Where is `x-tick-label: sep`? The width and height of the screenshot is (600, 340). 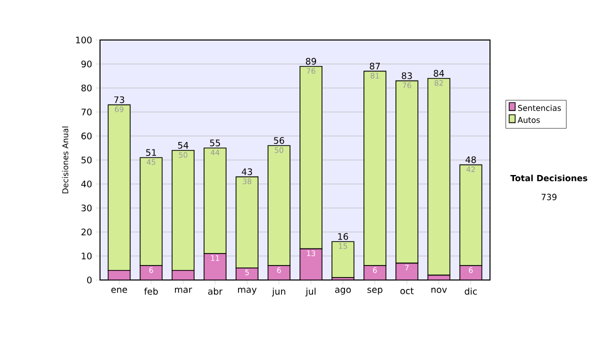
x-tick-label: sep is located at coordinates (374, 291).